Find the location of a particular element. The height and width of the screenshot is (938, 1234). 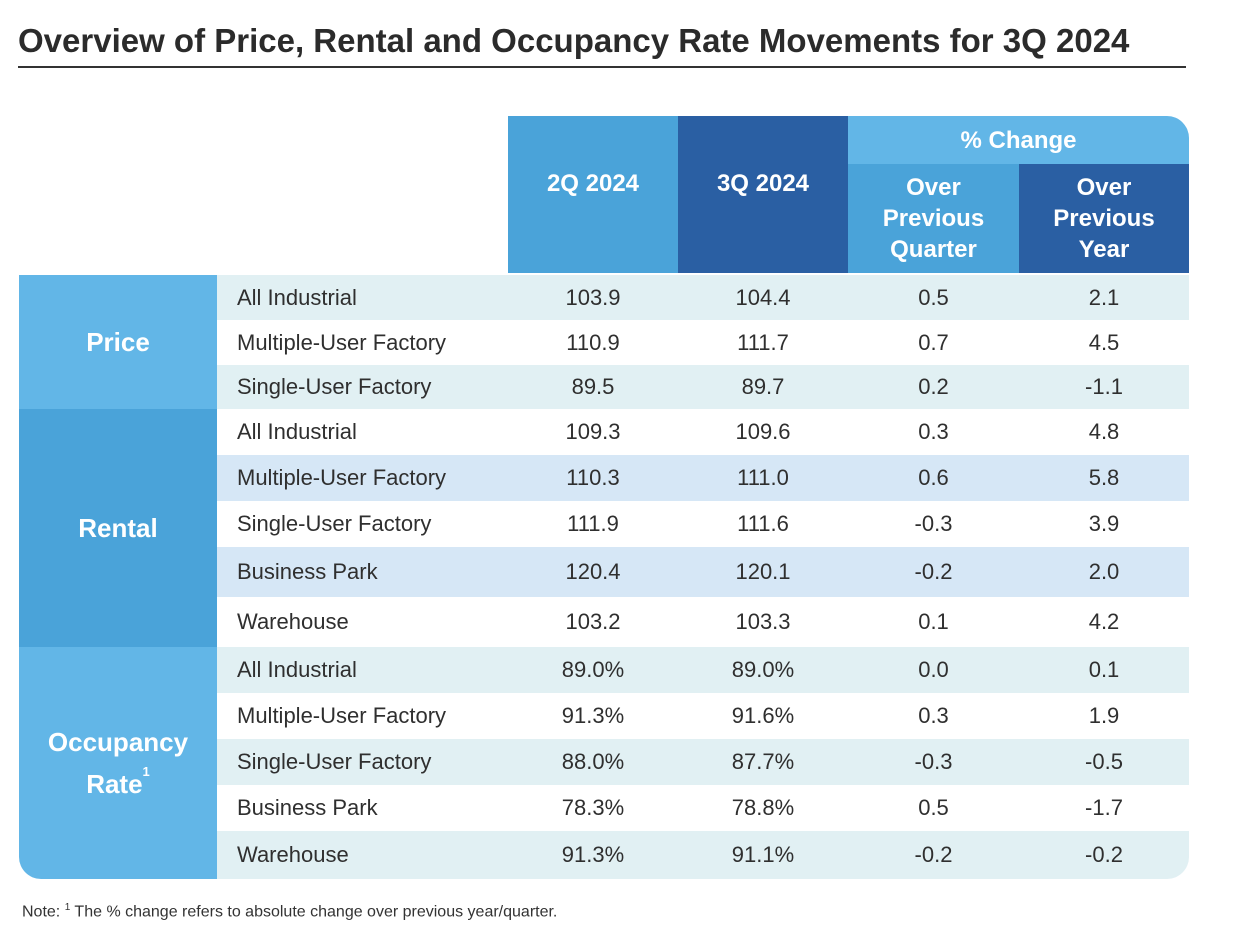

table-row: Warehouse 91.3% 91.1% -0.2 -0.2 is located at coordinates (703, 855).